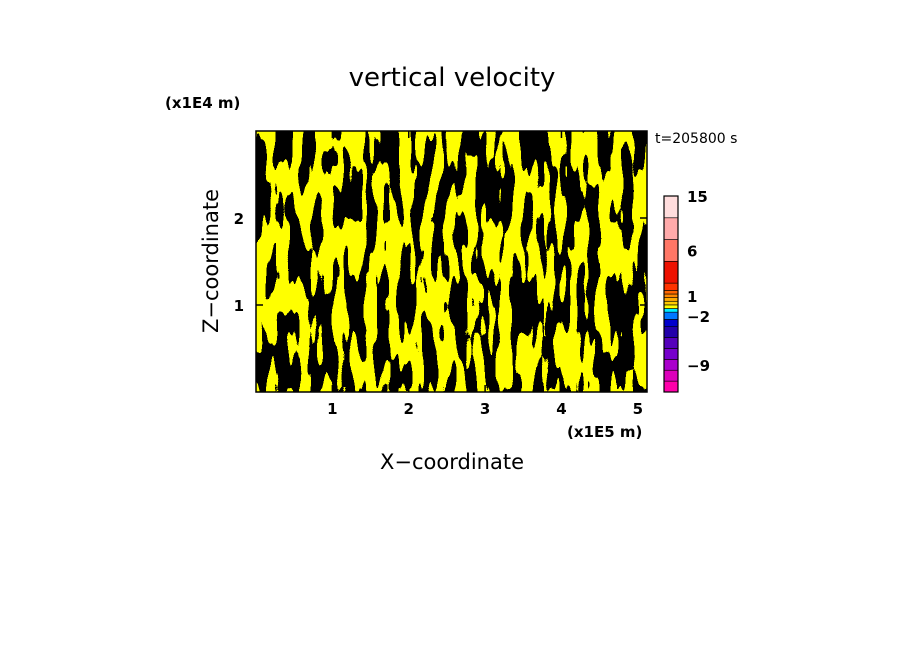 This screenshot has height=654, width=904. Describe the element at coordinates (696, 139) in the screenshot. I see `time-label: t=205800 s` at that location.